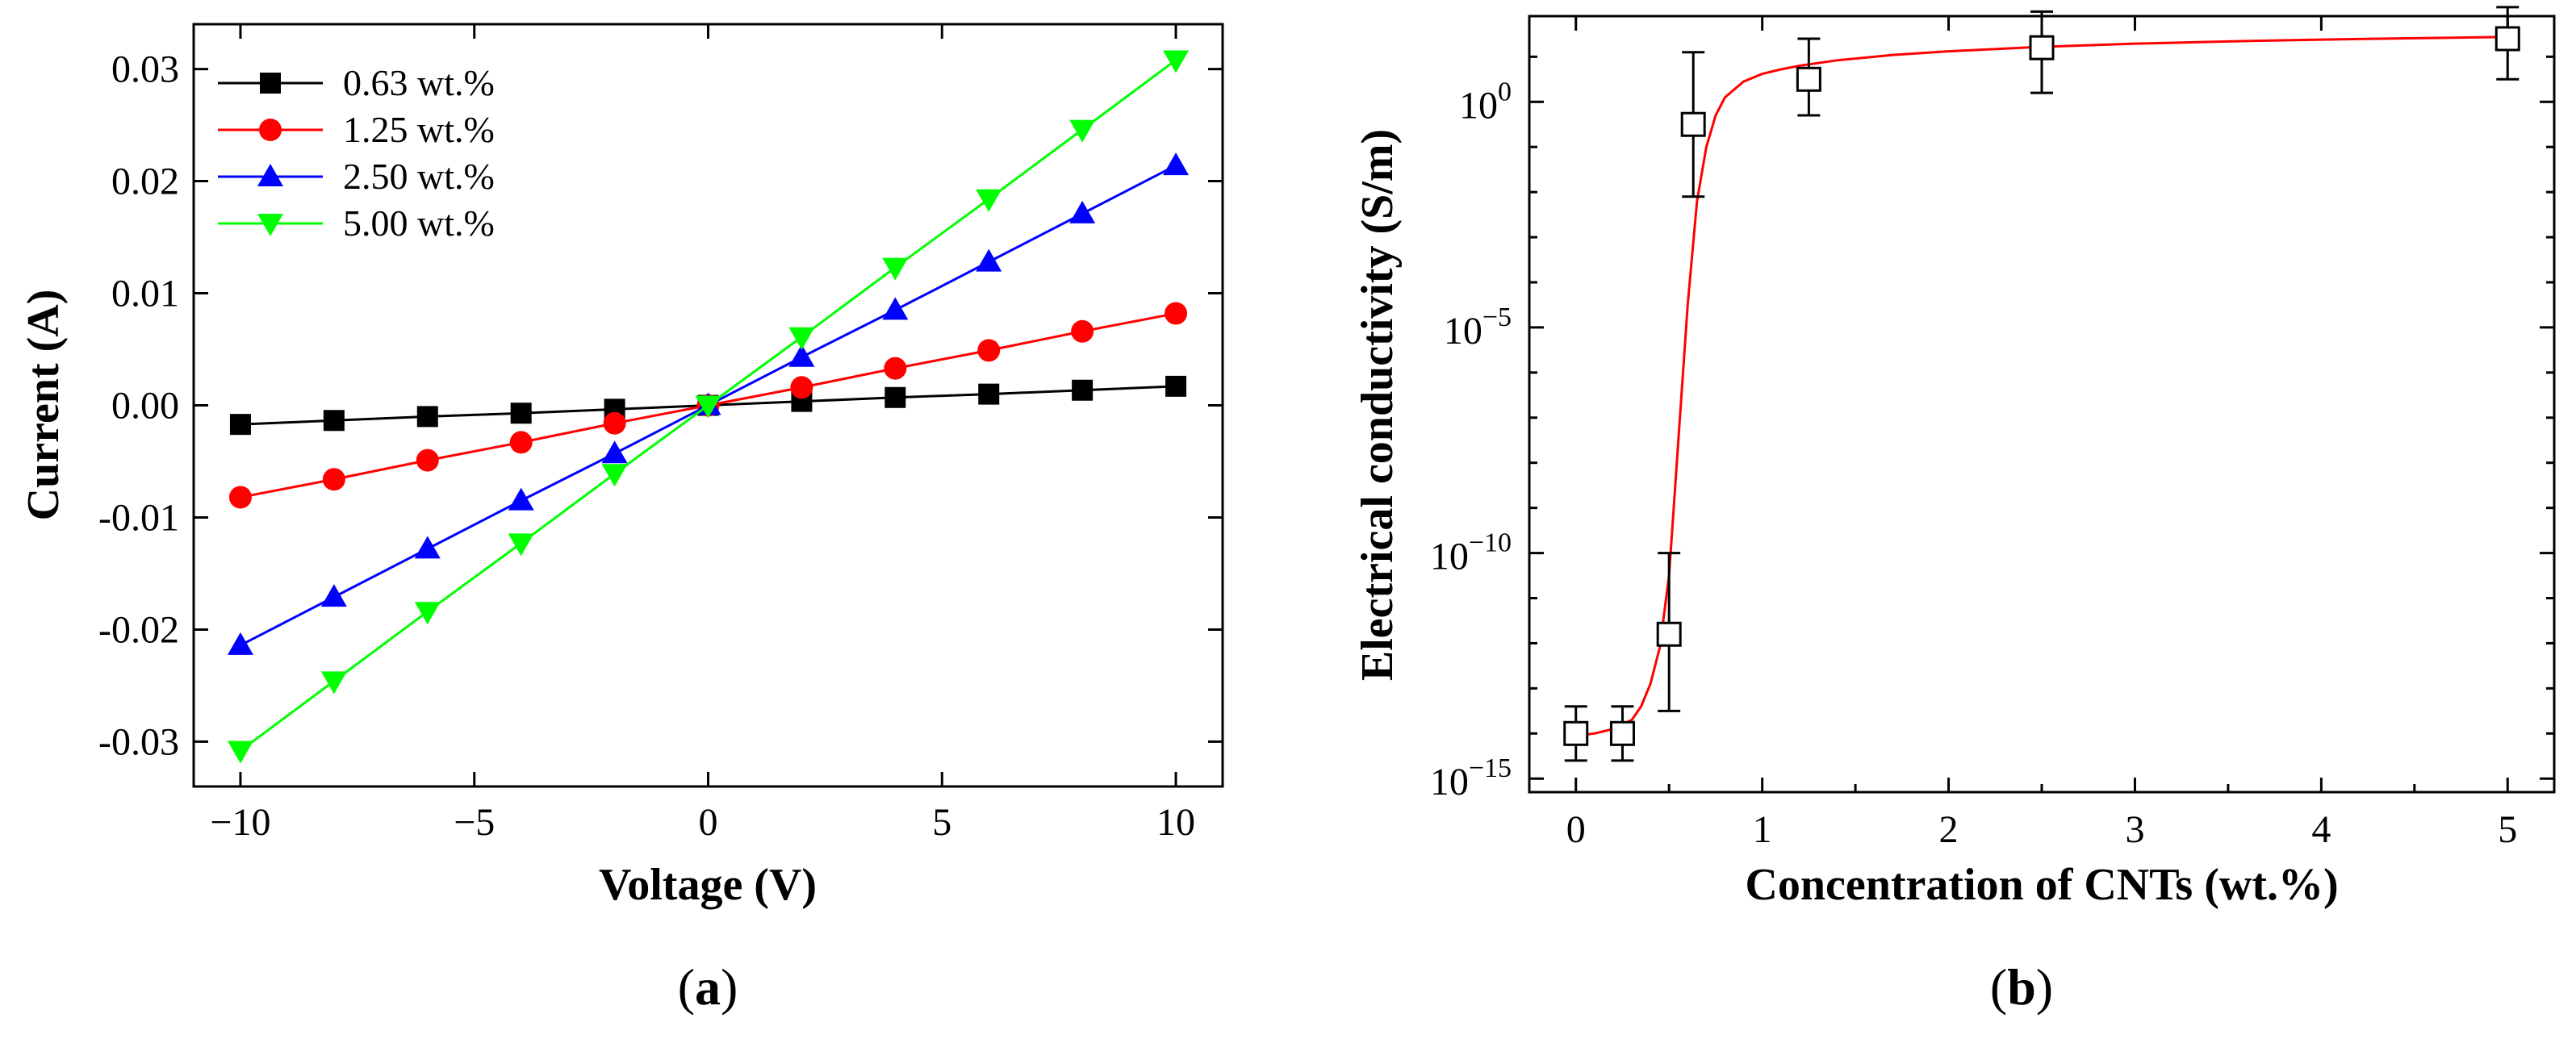 This screenshot has height=1043, width=2576. I want to click on panel-b-caption: (b), so click(2021, 987).